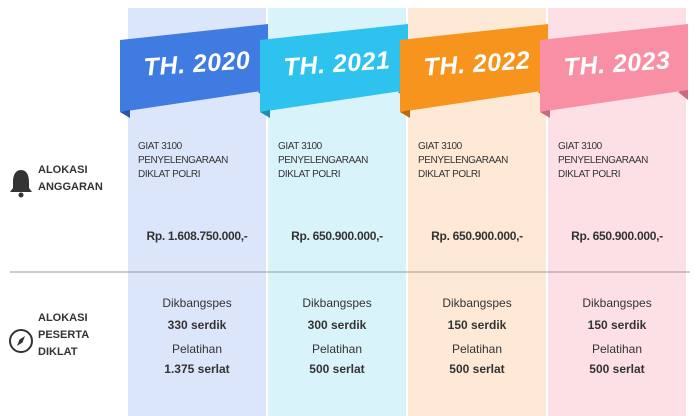 The width and height of the screenshot is (696, 416). What do you see at coordinates (197, 236) in the screenshot?
I see `amount: Rp. 1.608.750.000,-` at bounding box center [197, 236].